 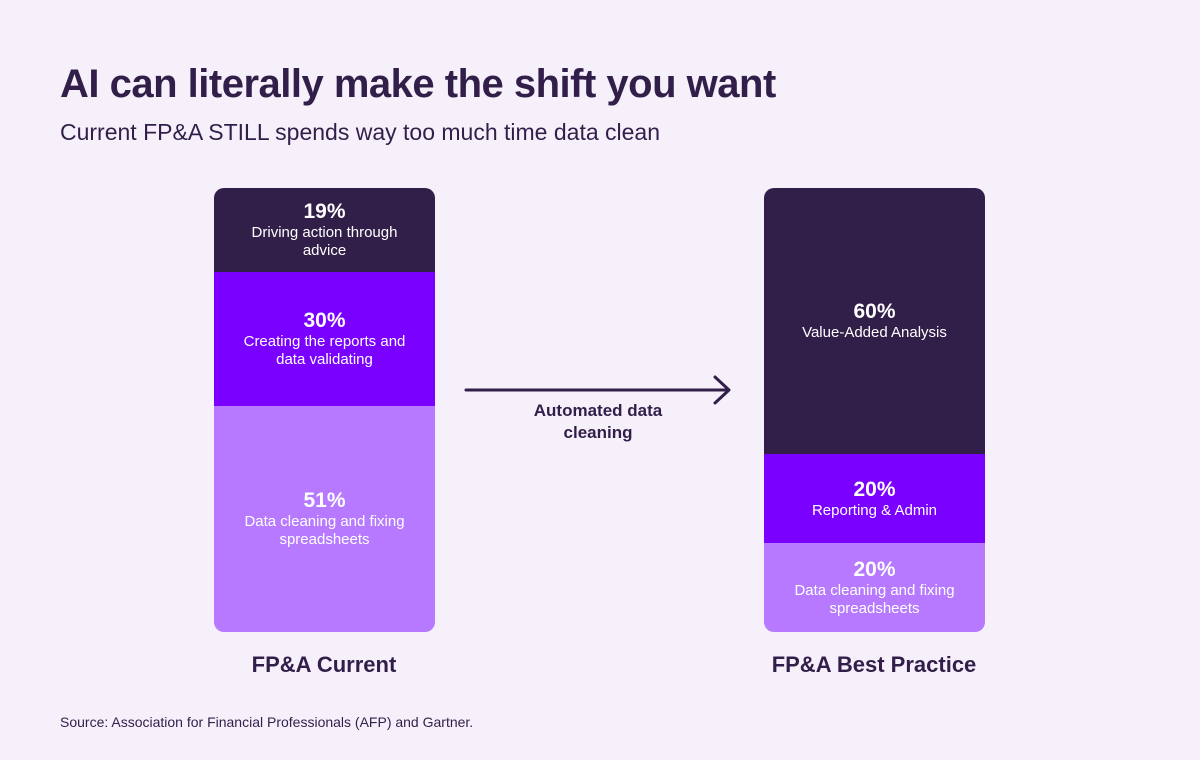 What do you see at coordinates (324, 320) in the screenshot?
I see `segment-value-label: 30%` at bounding box center [324, 320].